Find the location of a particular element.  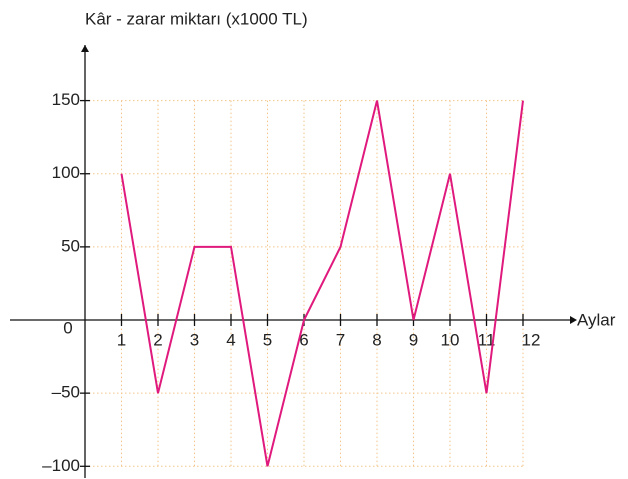

y-axis-label: Kâr - zarar miktarı (x1000 TL) is located at coordinates (196, 18).